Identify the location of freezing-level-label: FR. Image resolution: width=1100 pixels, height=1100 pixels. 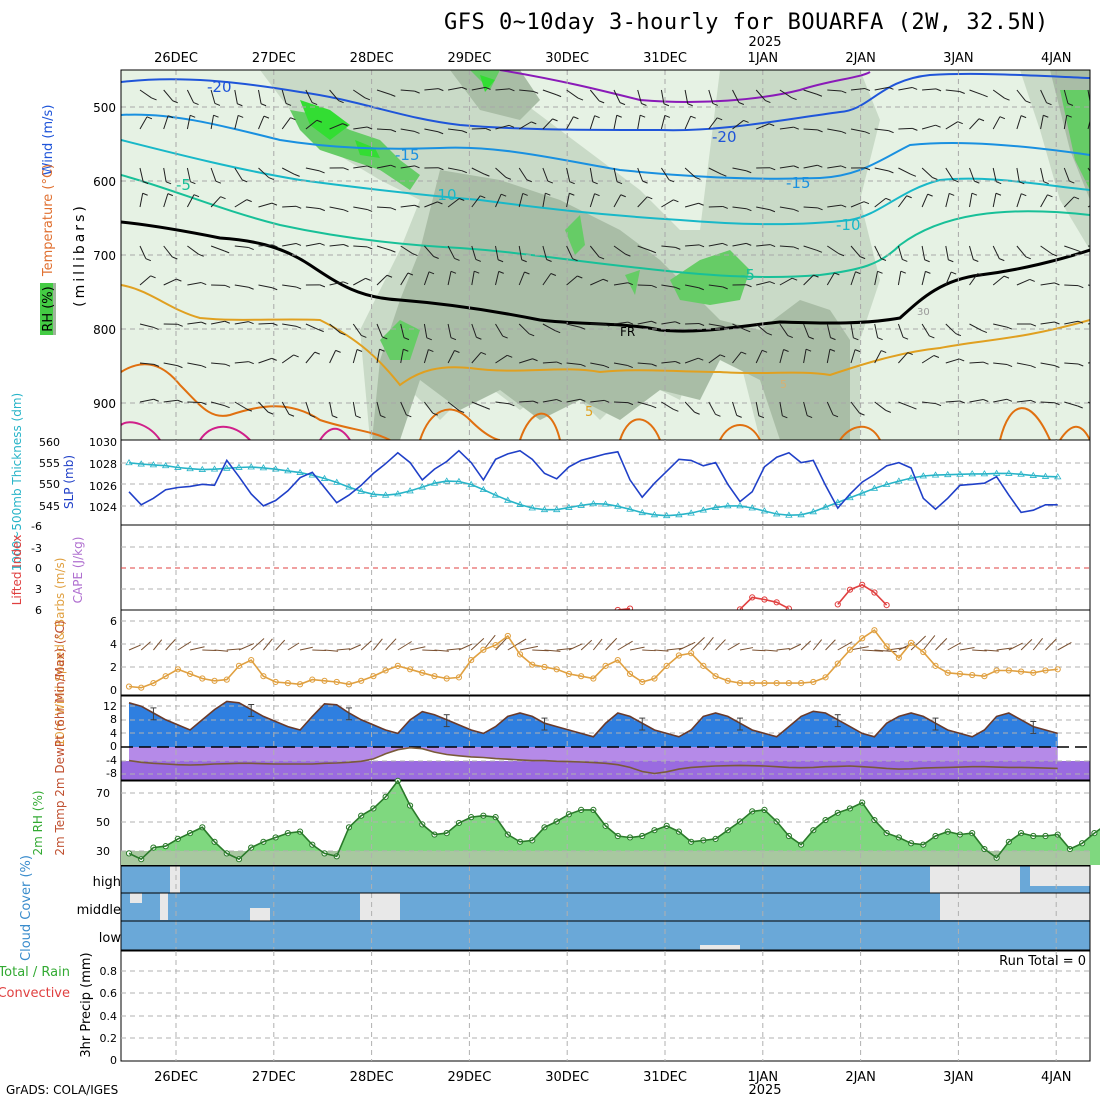
(627, 332).